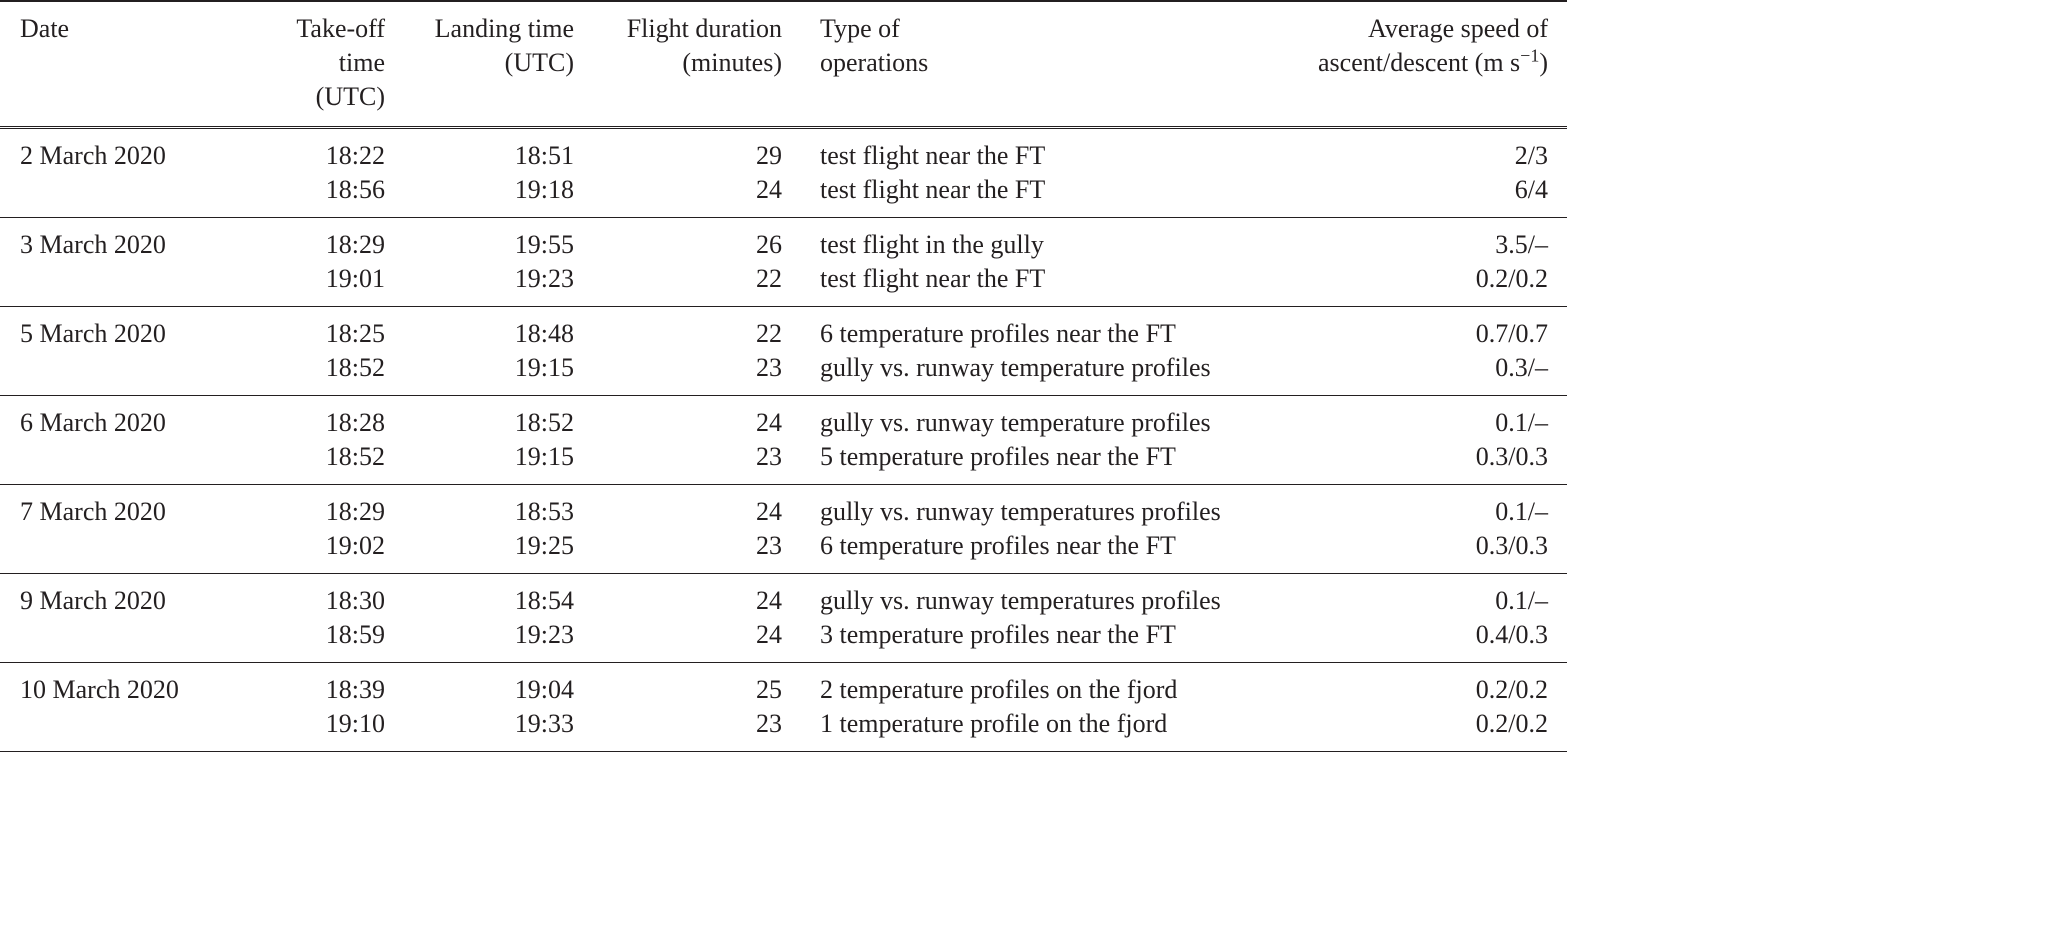  I want to click on cell-type: test flight in the gully, so click(932, 244).